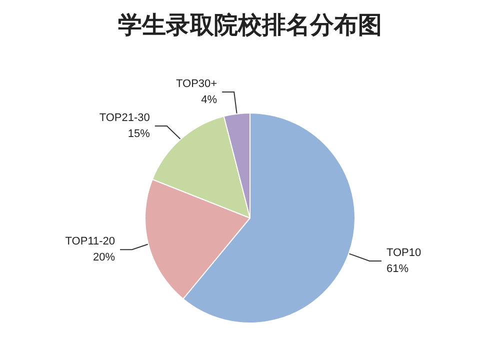  Describe the element at coordinates (197, 84) in the screenshot. I see `slice-label: TOP30+` at that location.